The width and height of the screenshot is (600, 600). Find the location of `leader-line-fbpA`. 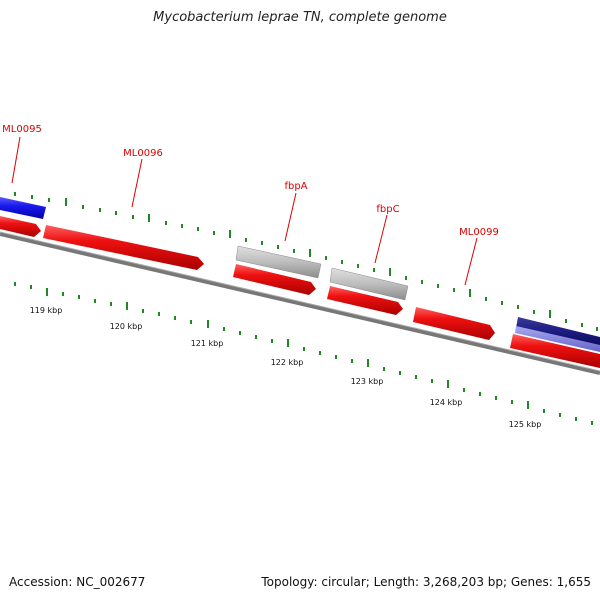

leader-line-fbpA is located at coordinates (290, 217).